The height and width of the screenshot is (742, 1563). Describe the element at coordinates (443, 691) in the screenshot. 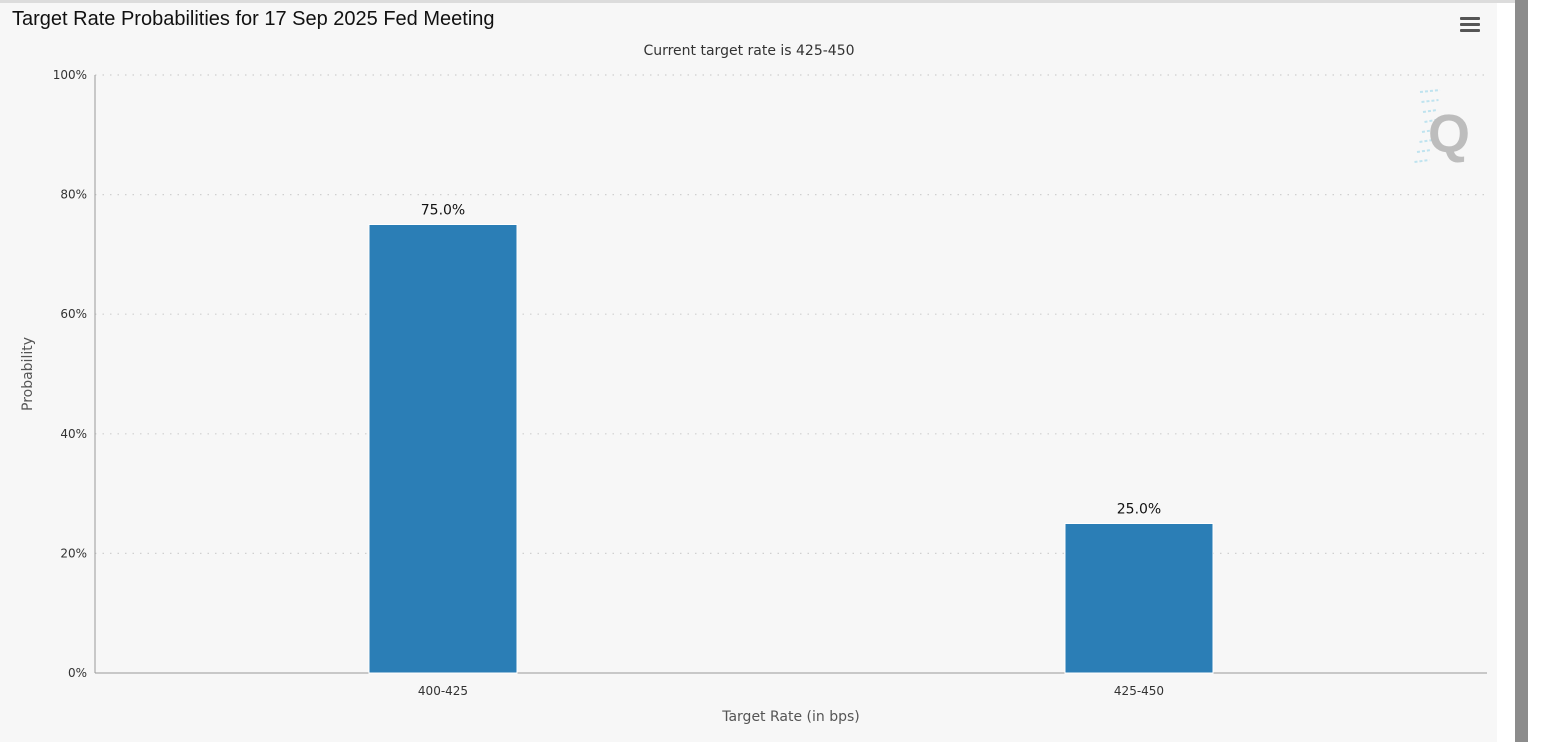

I see `x-tick-label: 400-425` at that location.